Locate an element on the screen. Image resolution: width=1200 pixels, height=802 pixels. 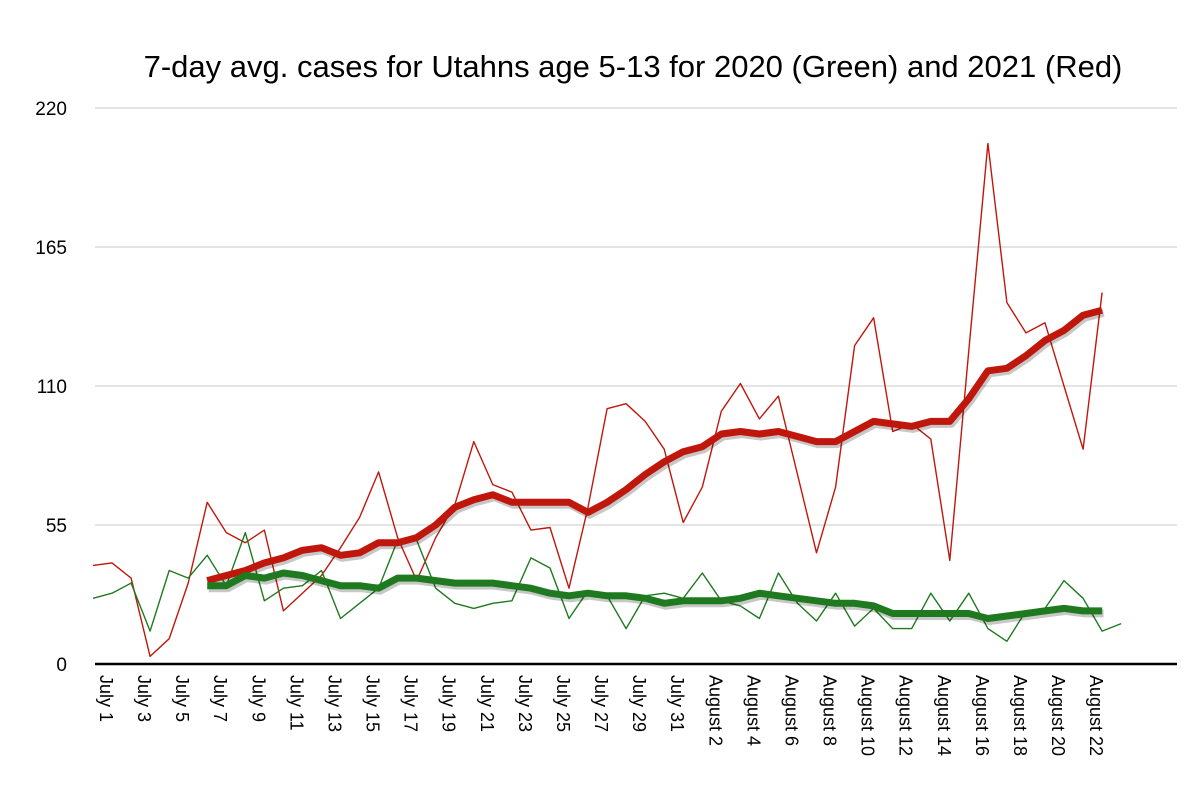
x-tick-label: July 29 is located at coordinates (639, 703).